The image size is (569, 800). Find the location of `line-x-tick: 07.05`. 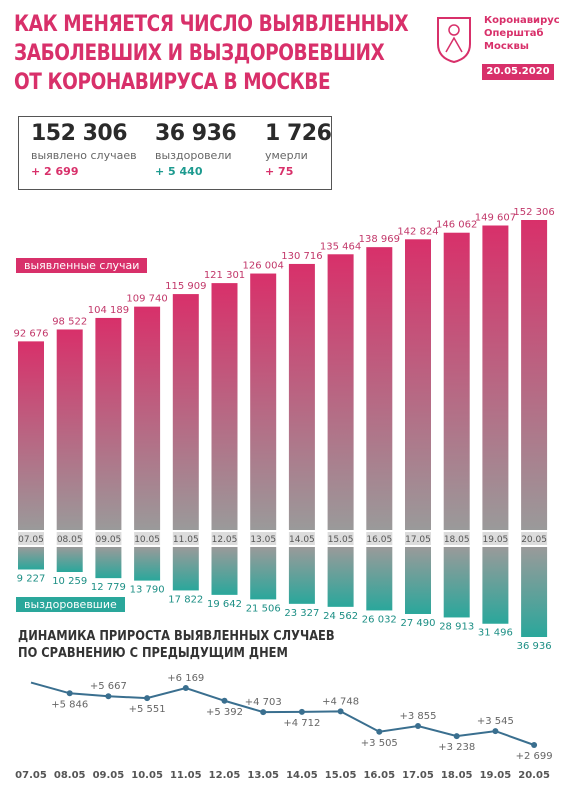

line-x-tick: 07.05 is located at coordinates (31, 775).